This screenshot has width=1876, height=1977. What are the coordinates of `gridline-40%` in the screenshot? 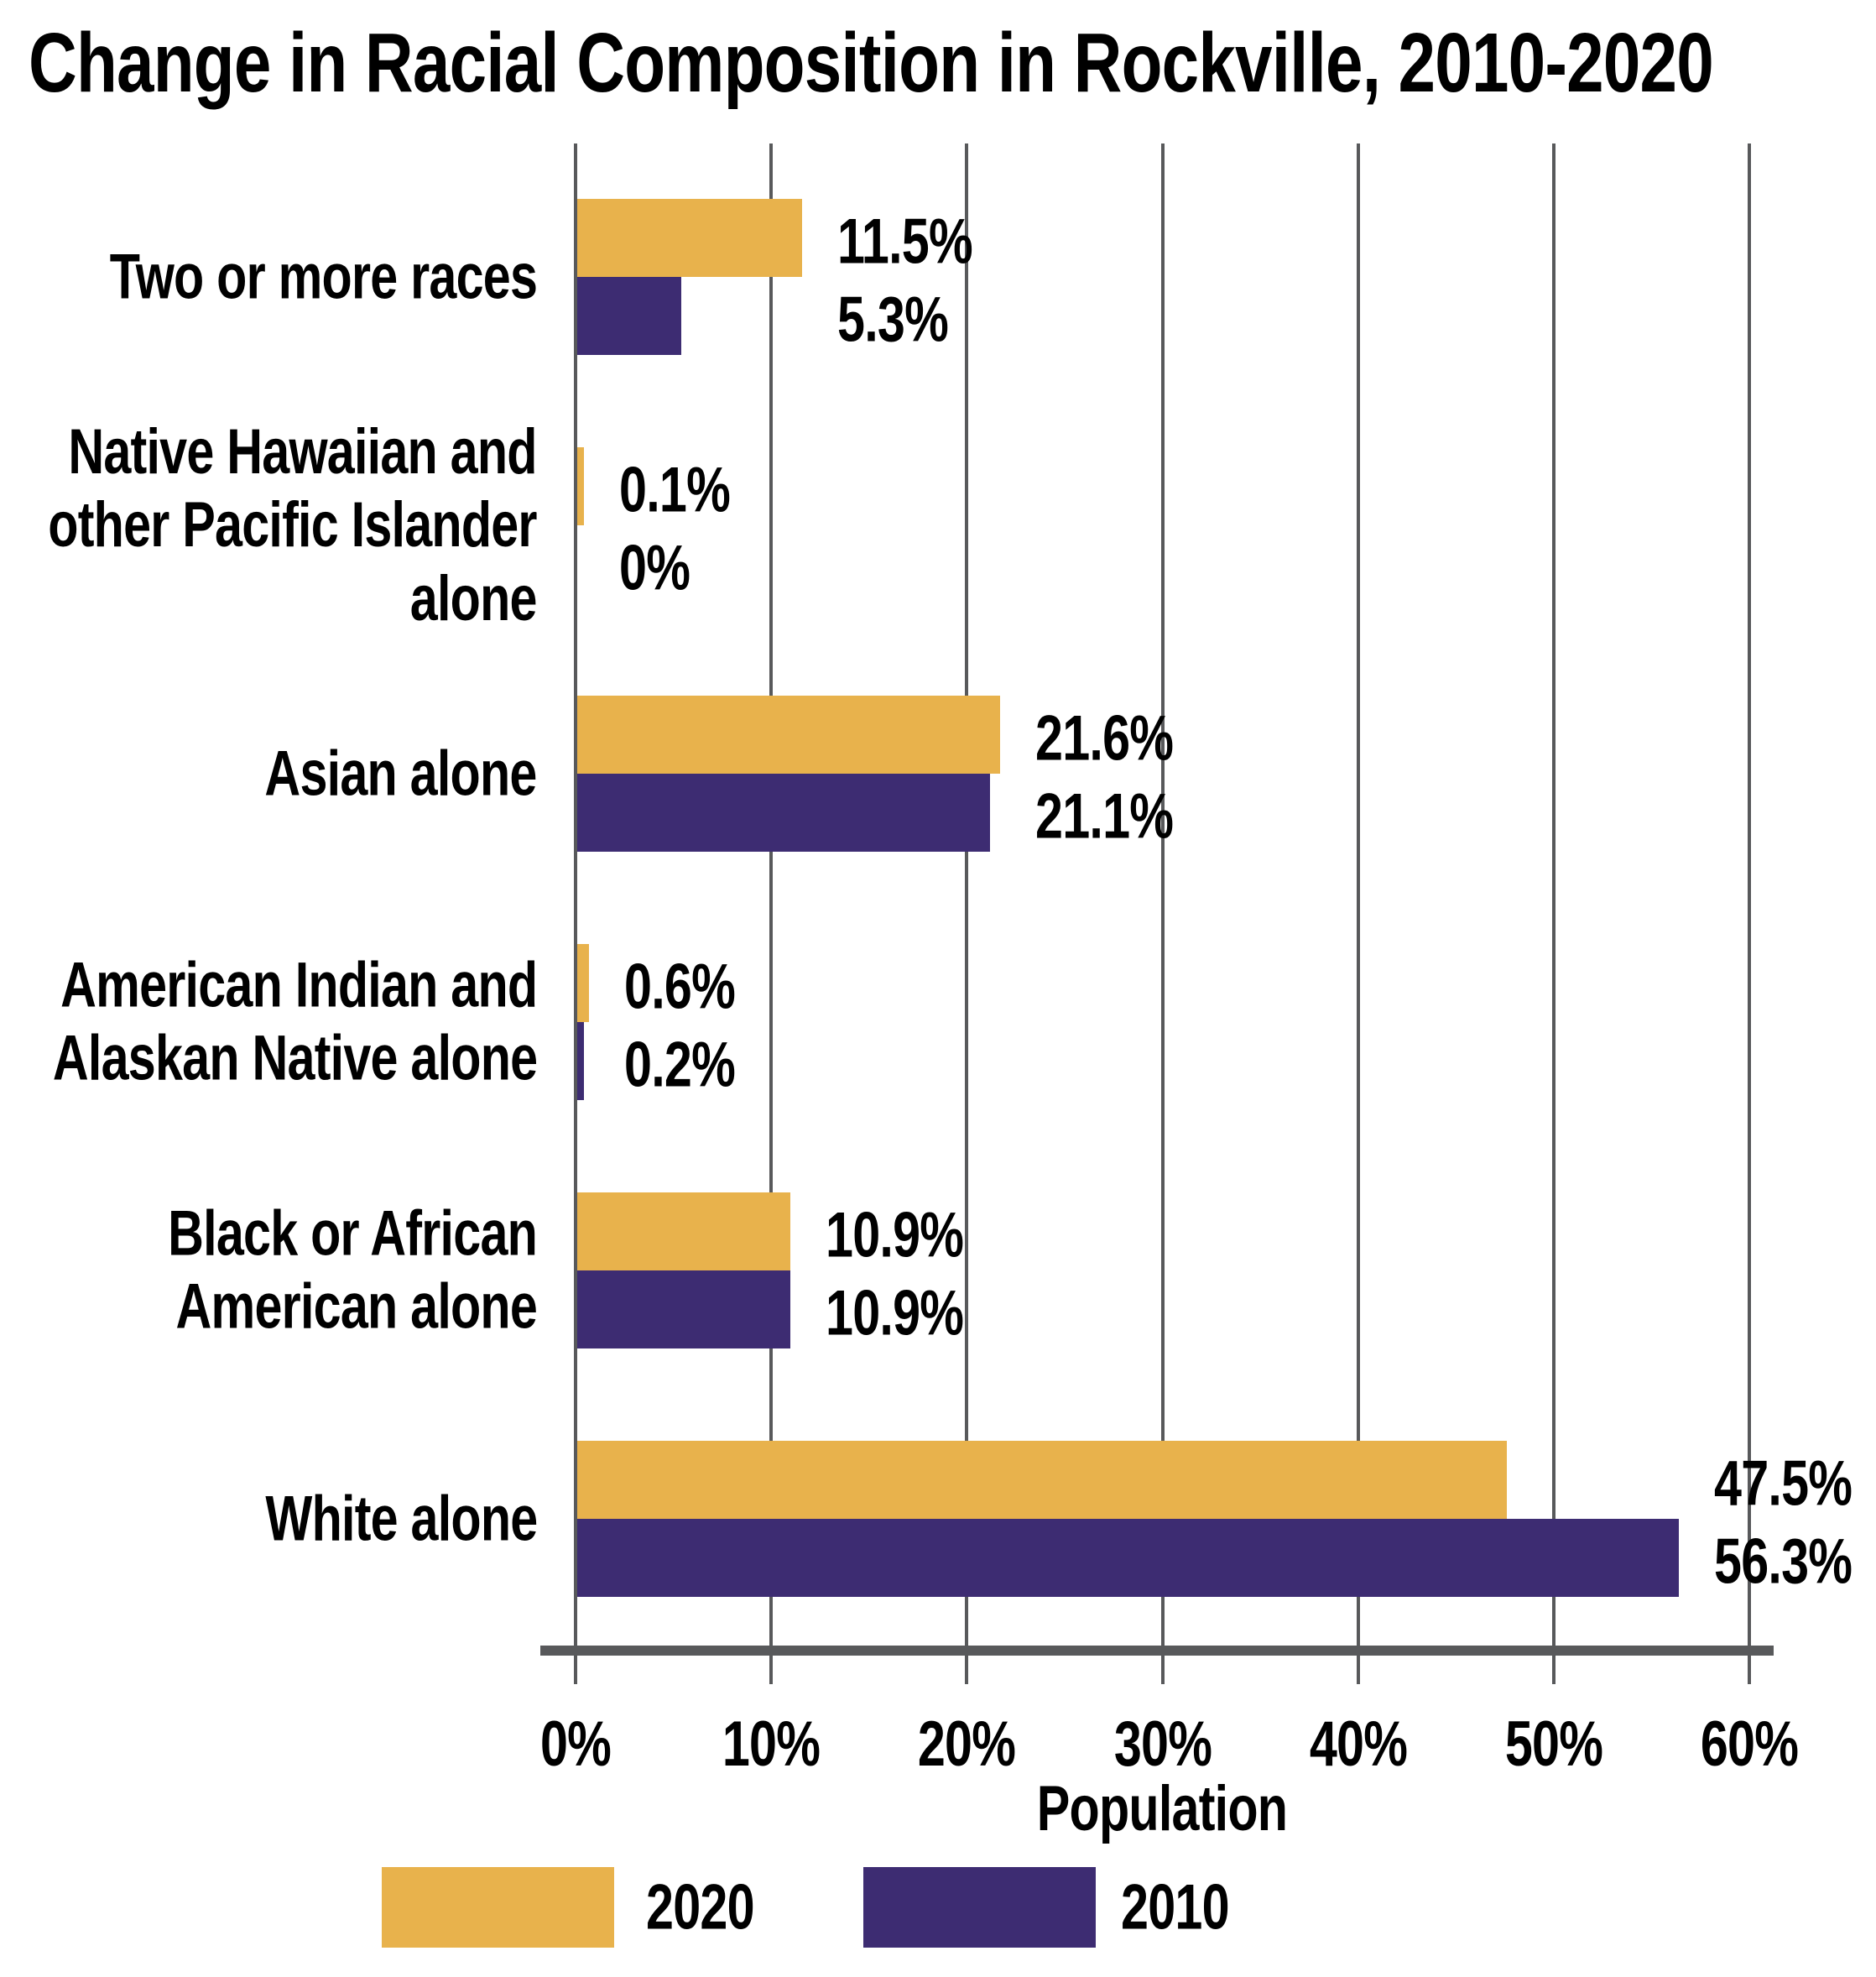 It's located at (1358, 894).